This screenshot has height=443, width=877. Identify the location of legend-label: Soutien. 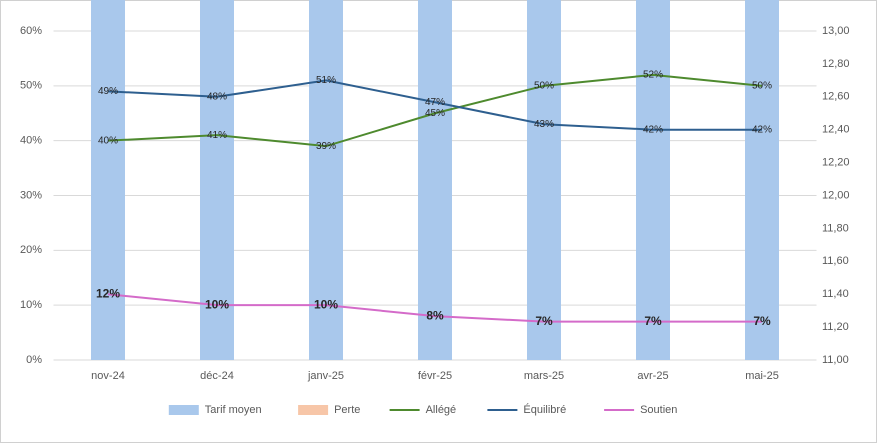
(658, 410).